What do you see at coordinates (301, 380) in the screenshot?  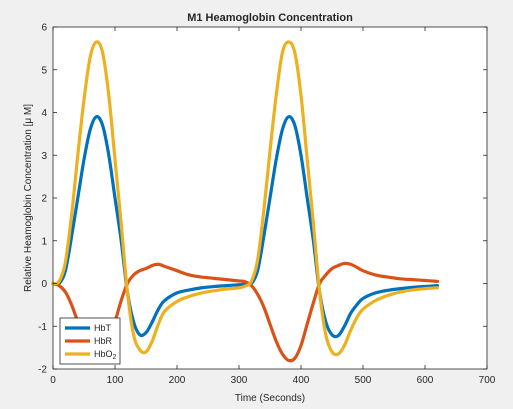 I see `x-tick-label: 400` at bounding box center [301, 380].